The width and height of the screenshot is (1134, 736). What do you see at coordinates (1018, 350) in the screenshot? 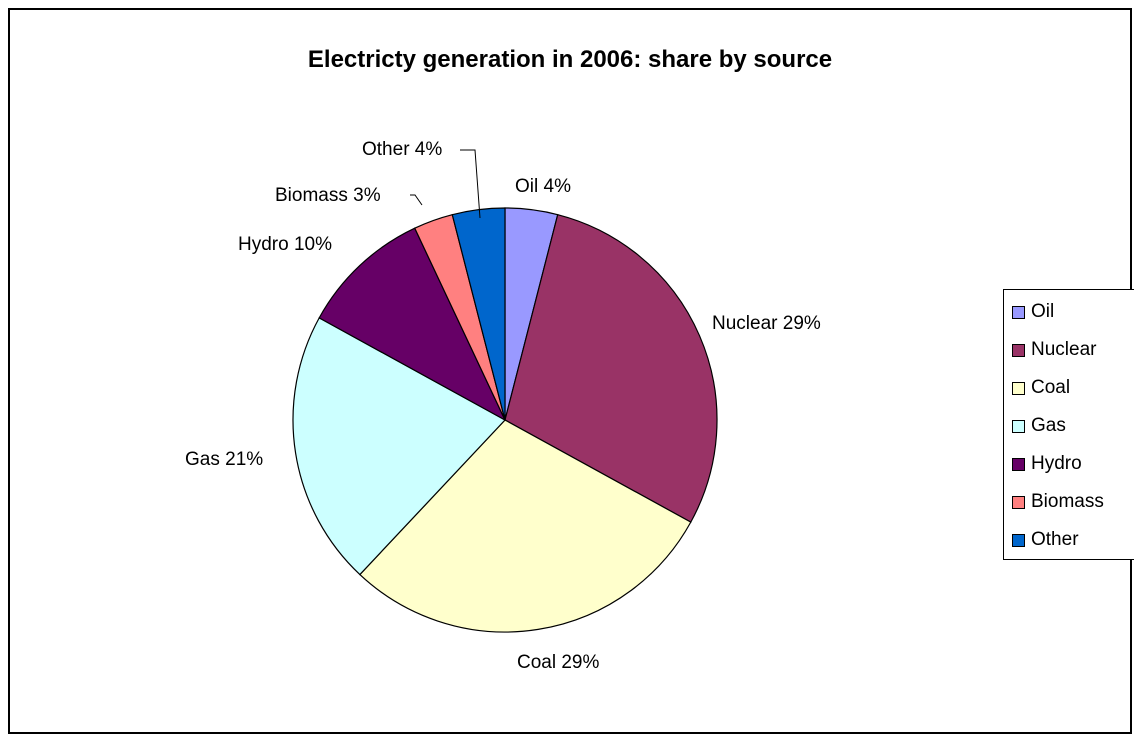
I see `legend-swatch-nuclear` at bounding box center [1018, 350].